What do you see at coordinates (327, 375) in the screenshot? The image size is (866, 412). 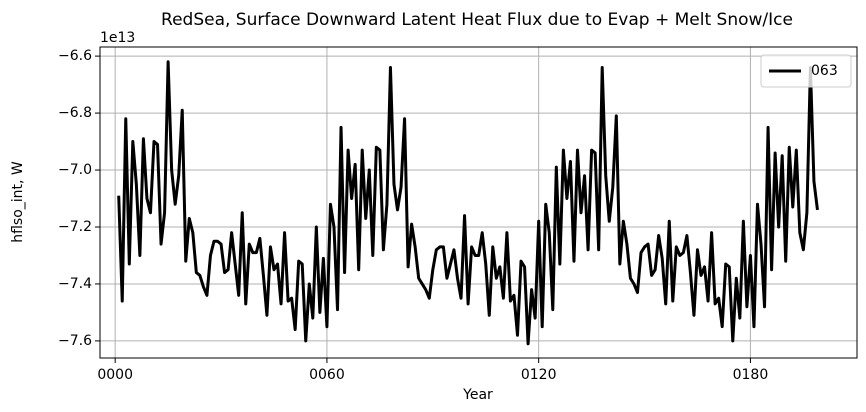 I see `x-tick-label: 0060` at bounding box center [327, 375].